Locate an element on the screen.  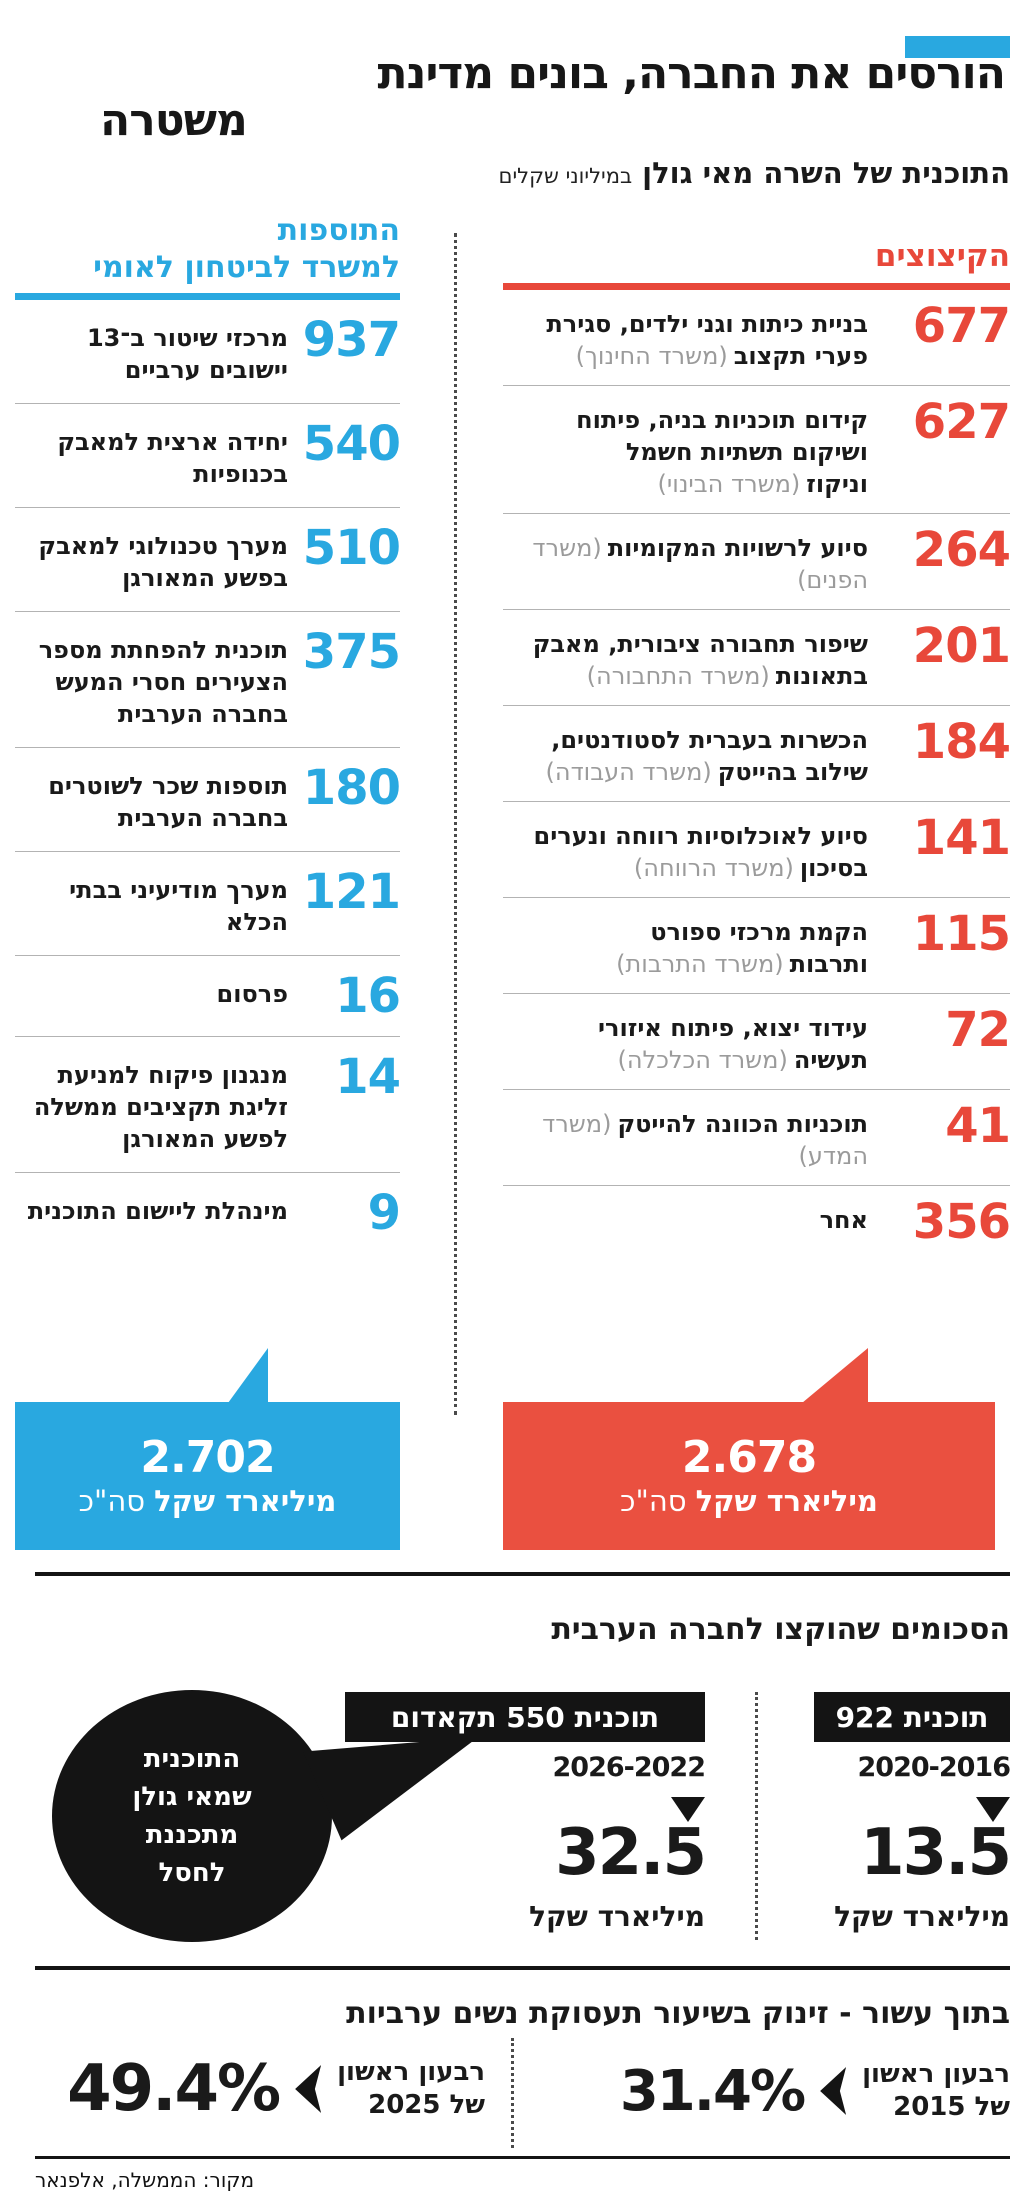
addition-value: 121 is located at coordinates (351, 892).